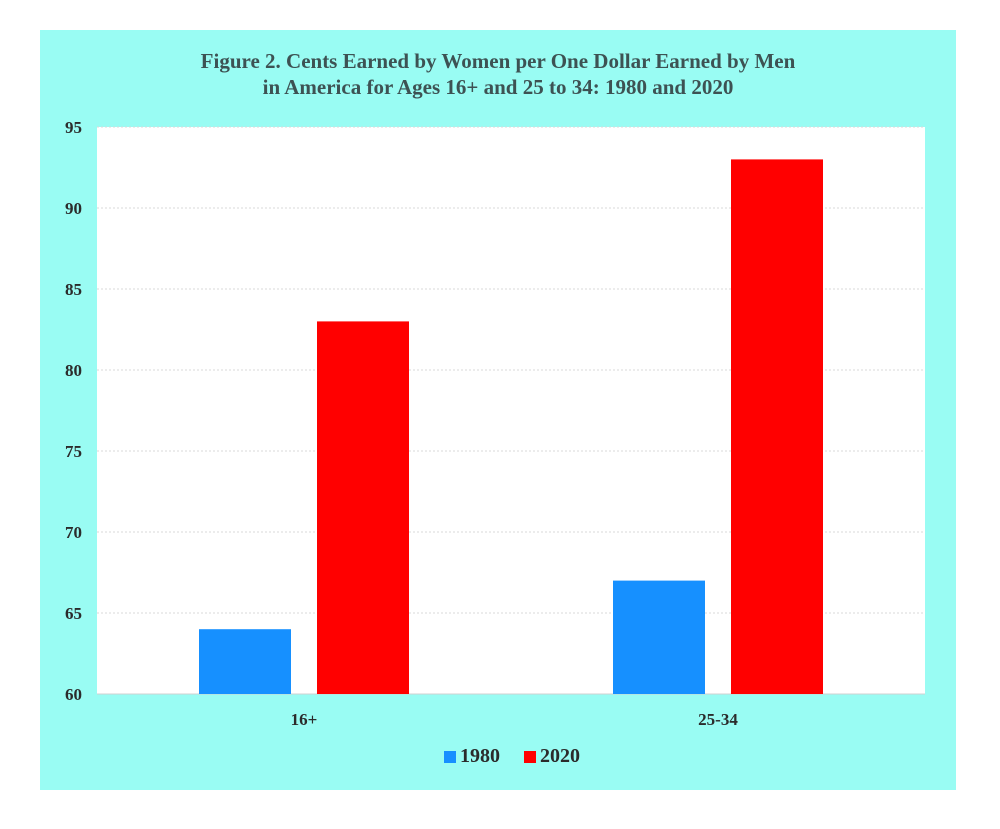  What do you see at coordinates (450, 757) in the screenshot?
I see `legend-swatch-1980` at bounding box center [450, 757].